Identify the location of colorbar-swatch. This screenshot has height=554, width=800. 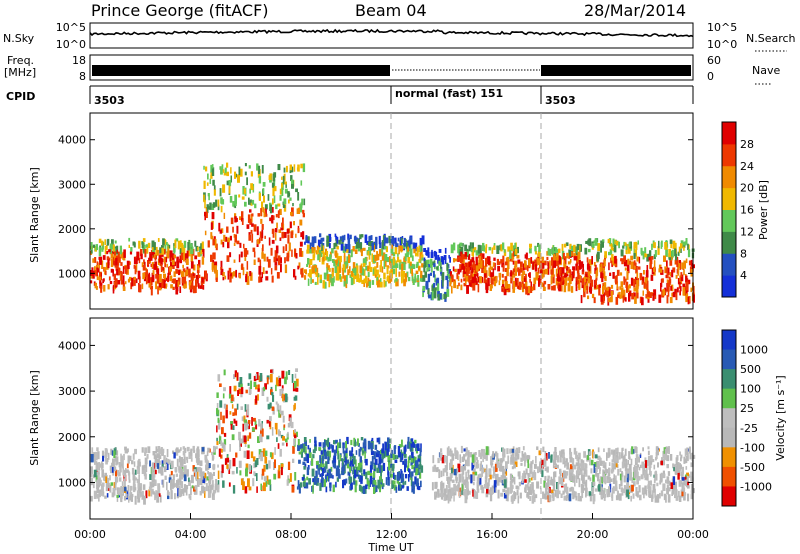
(729, 457).